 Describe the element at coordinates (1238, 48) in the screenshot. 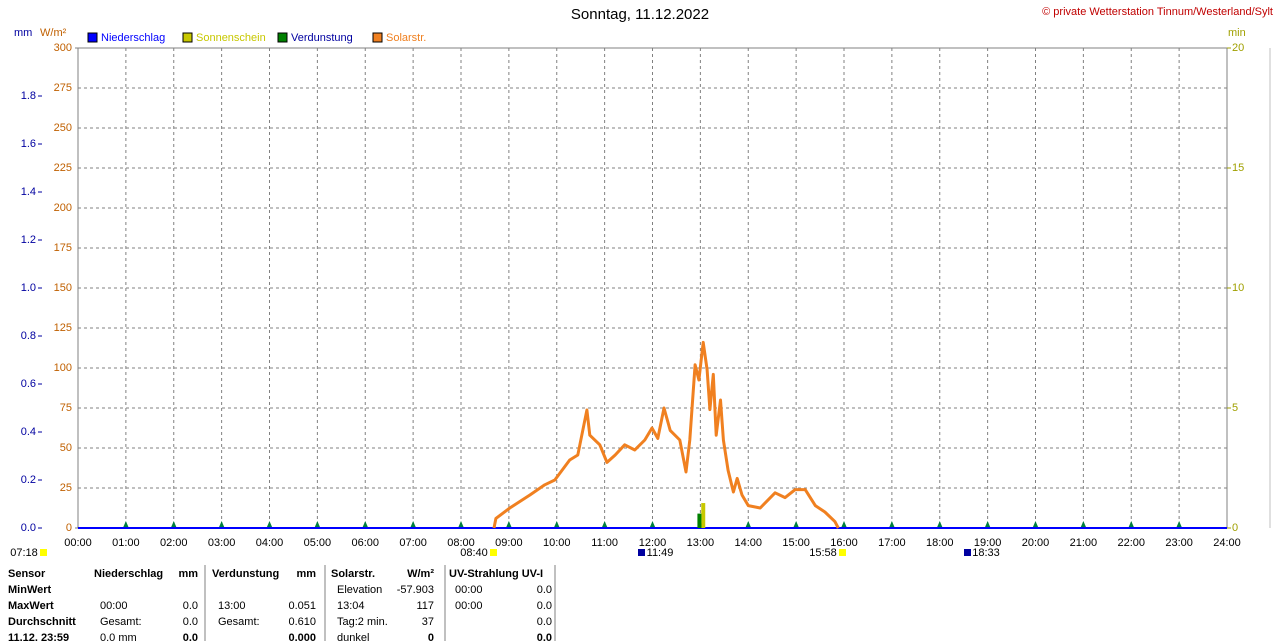

I see `y2-tick-label: 20` at that location.